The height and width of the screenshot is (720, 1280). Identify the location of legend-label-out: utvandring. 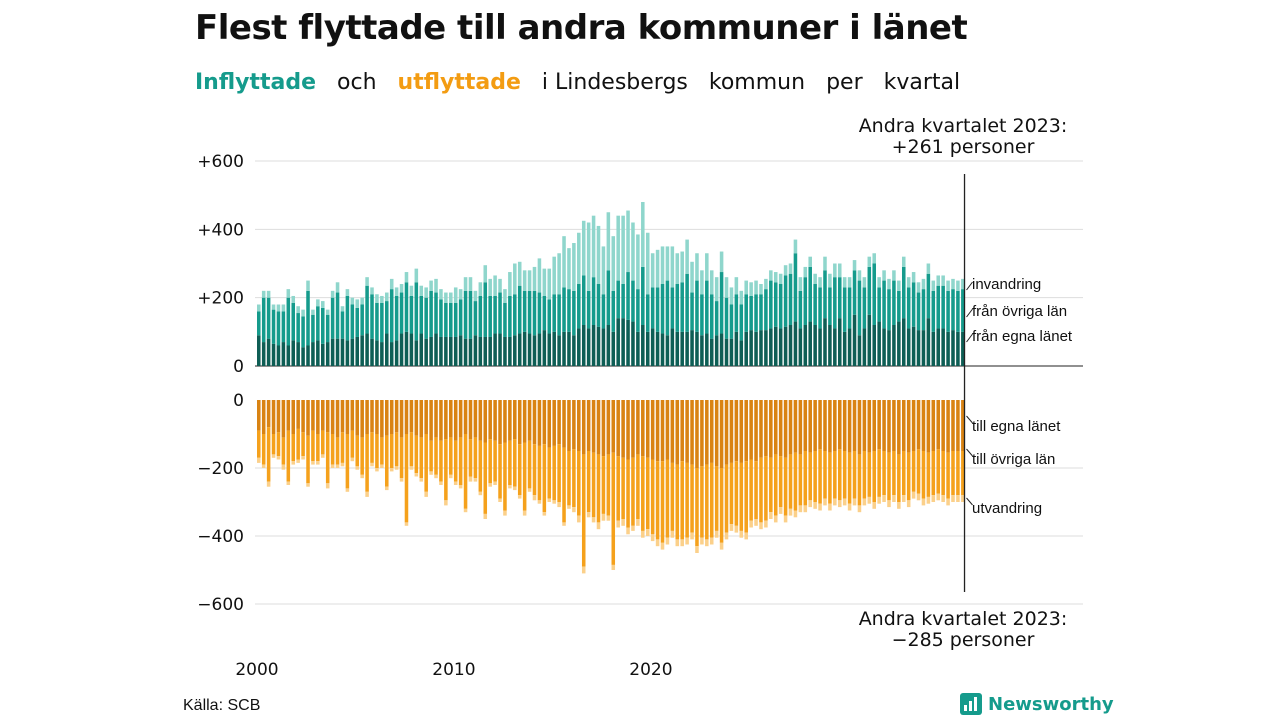
(1007, 508).